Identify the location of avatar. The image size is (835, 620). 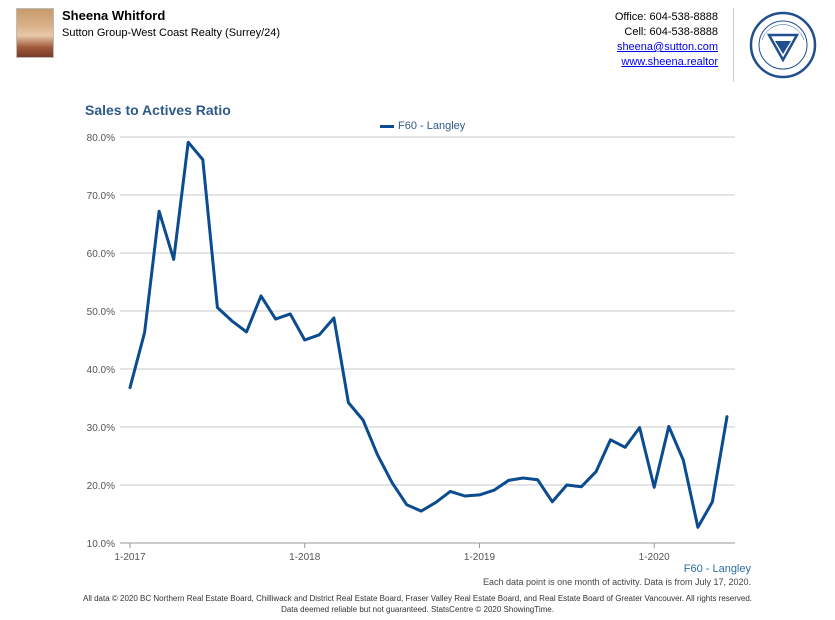
(35, 33).